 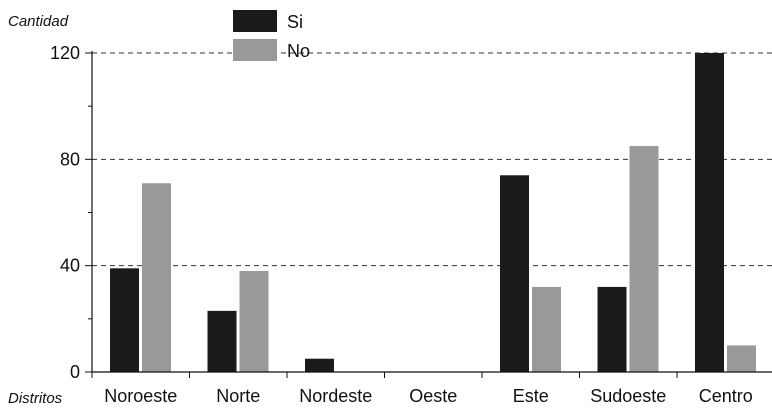 What do you see at coordinates (741, 358) in the screenshot?
I see `bar-no-centro` at bounding box center [741, 358].